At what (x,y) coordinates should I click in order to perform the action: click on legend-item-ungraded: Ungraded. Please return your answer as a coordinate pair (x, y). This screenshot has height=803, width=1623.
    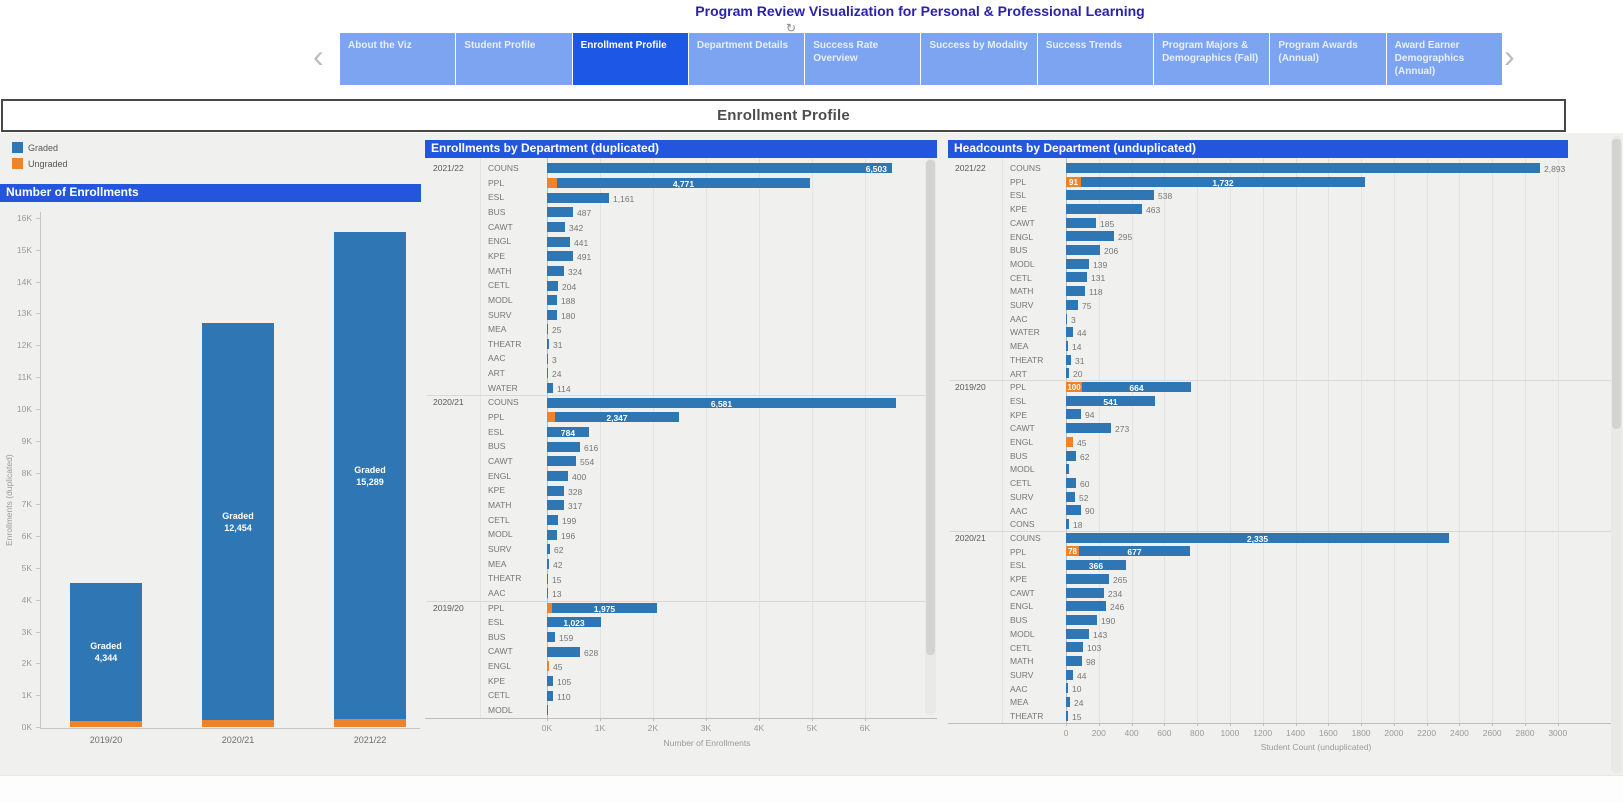
    Looking at the image, I should click on (40, 163).